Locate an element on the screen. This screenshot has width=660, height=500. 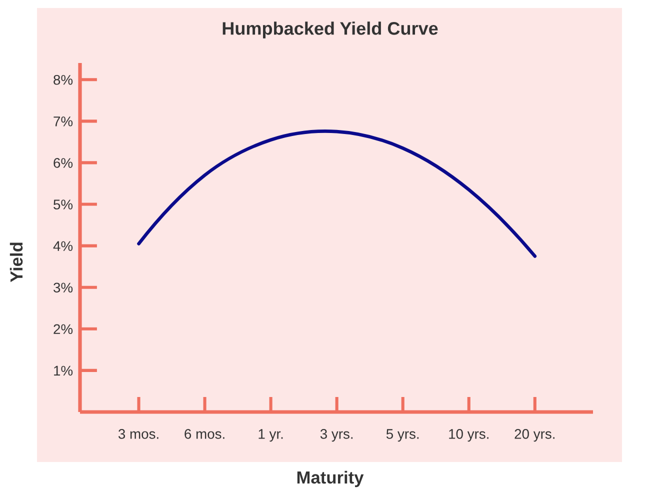
x-tick-label: 5 yrs. is located at coordinates (402, 435).